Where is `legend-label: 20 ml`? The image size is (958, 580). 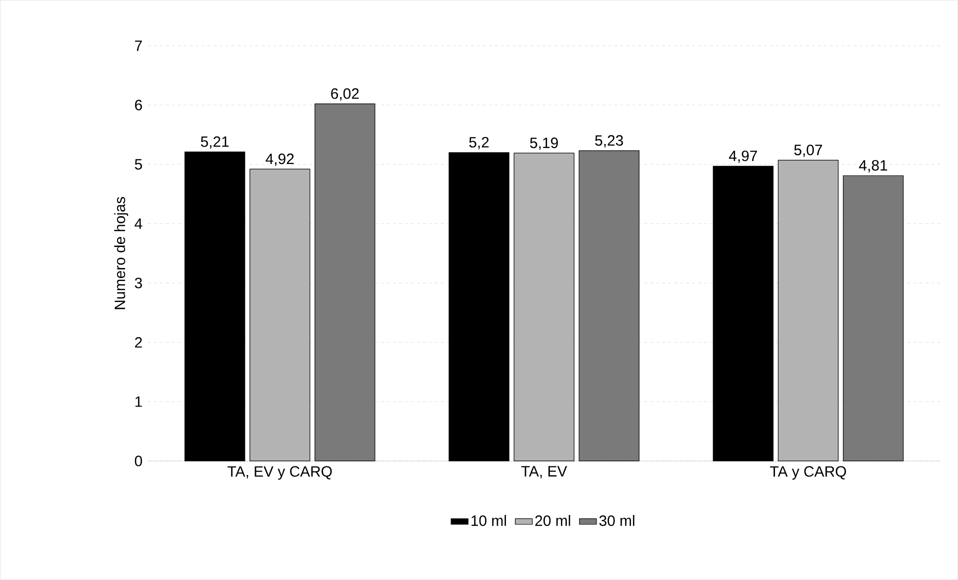
legend-label: 20 ml is located at coordinates (552, 520).